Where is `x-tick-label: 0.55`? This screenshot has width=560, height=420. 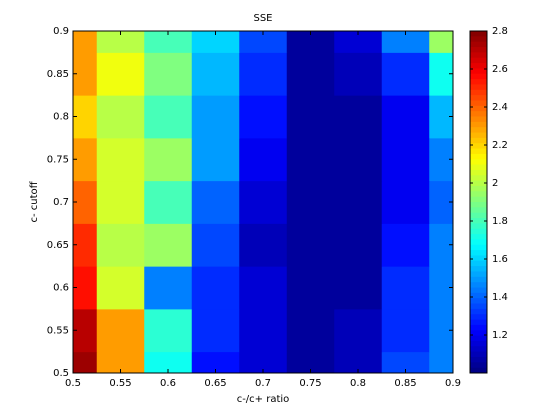 x-tick-label: 0.55 is located at coordinates (120, 383).